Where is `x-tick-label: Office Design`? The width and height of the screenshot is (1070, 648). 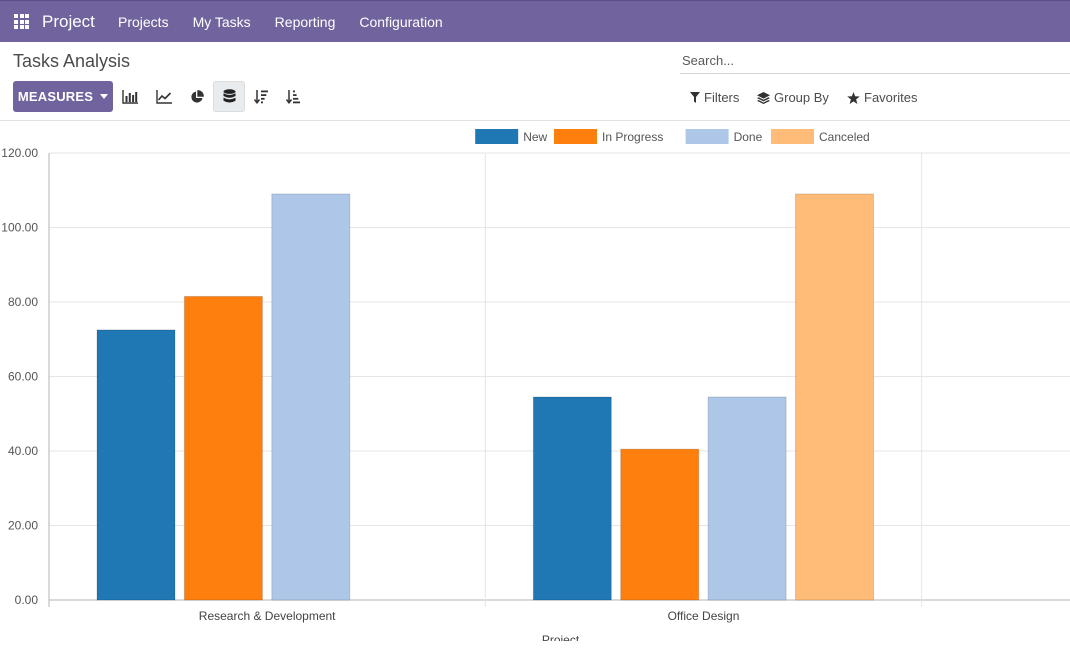 x-tick-label: Office Design is located at coordinates (704, 616).